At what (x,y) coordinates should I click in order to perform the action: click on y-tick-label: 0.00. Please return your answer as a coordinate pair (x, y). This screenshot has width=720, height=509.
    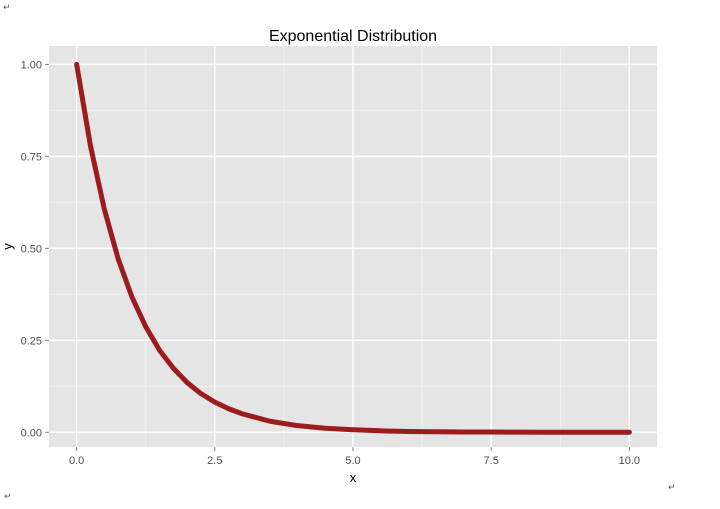
    Looking at the image, I should click on (31, 433).